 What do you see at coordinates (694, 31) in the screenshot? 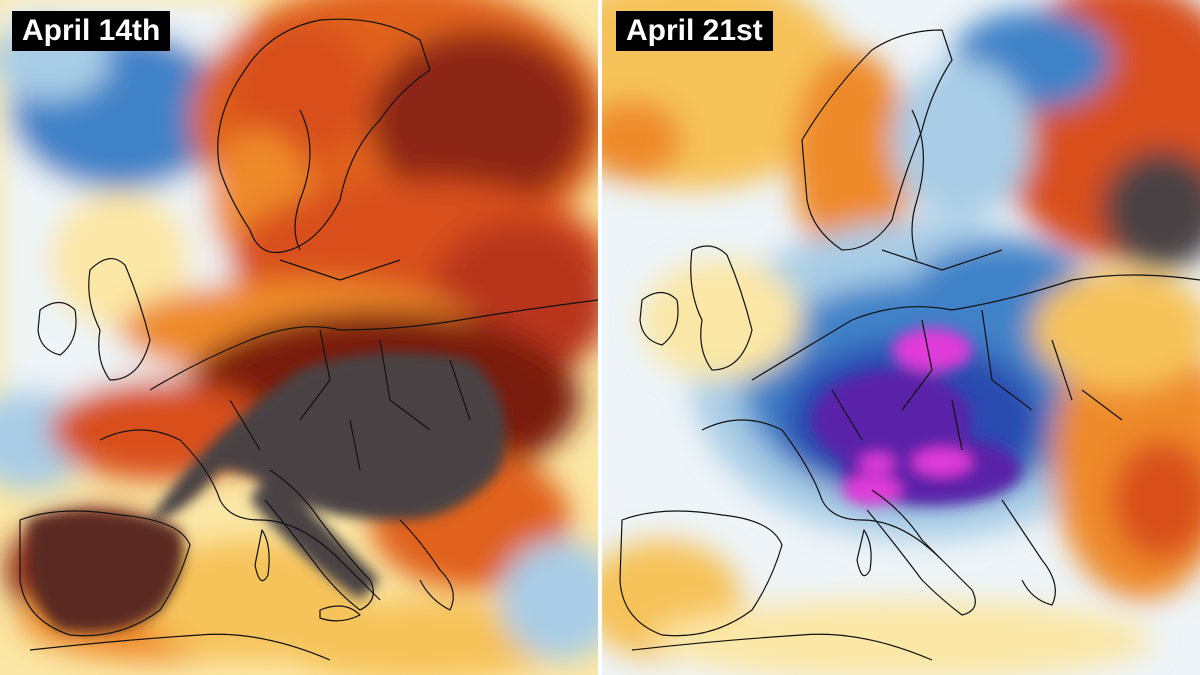
I see `date-label: April 21st` at bounding box center [694, 31].